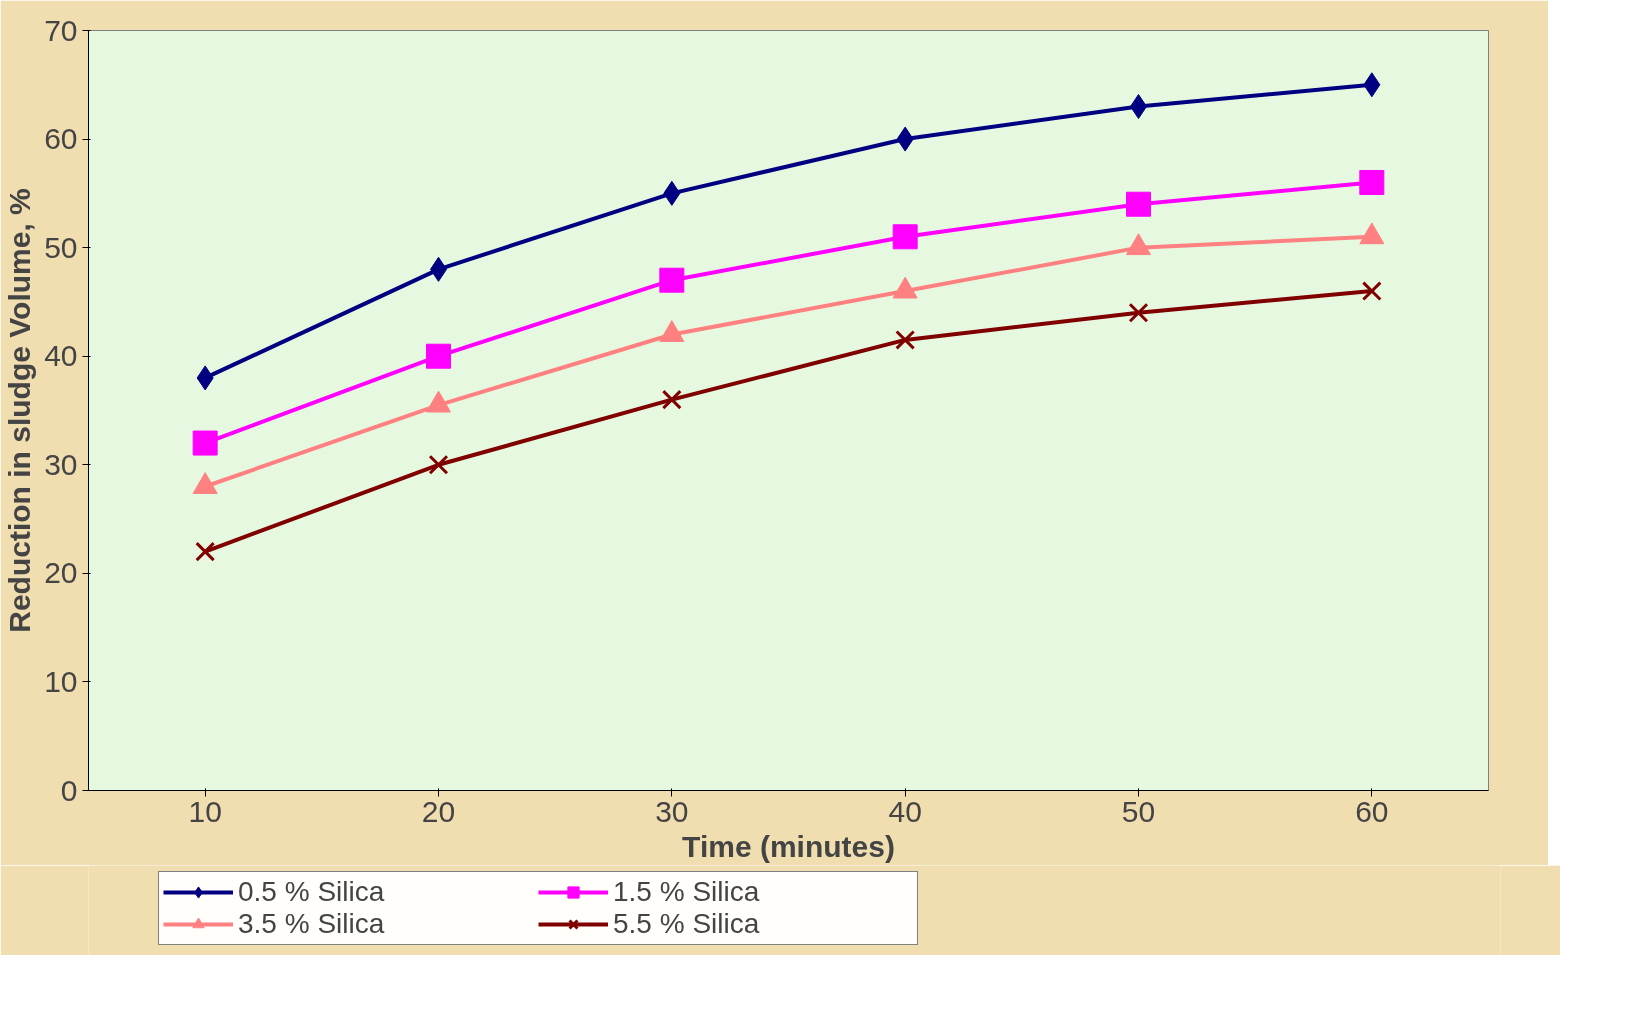  What do you see at coordinates (1138, 811) in the screenshot?
I see `x-tick-label: 50` at bounding box center [1138, 811].